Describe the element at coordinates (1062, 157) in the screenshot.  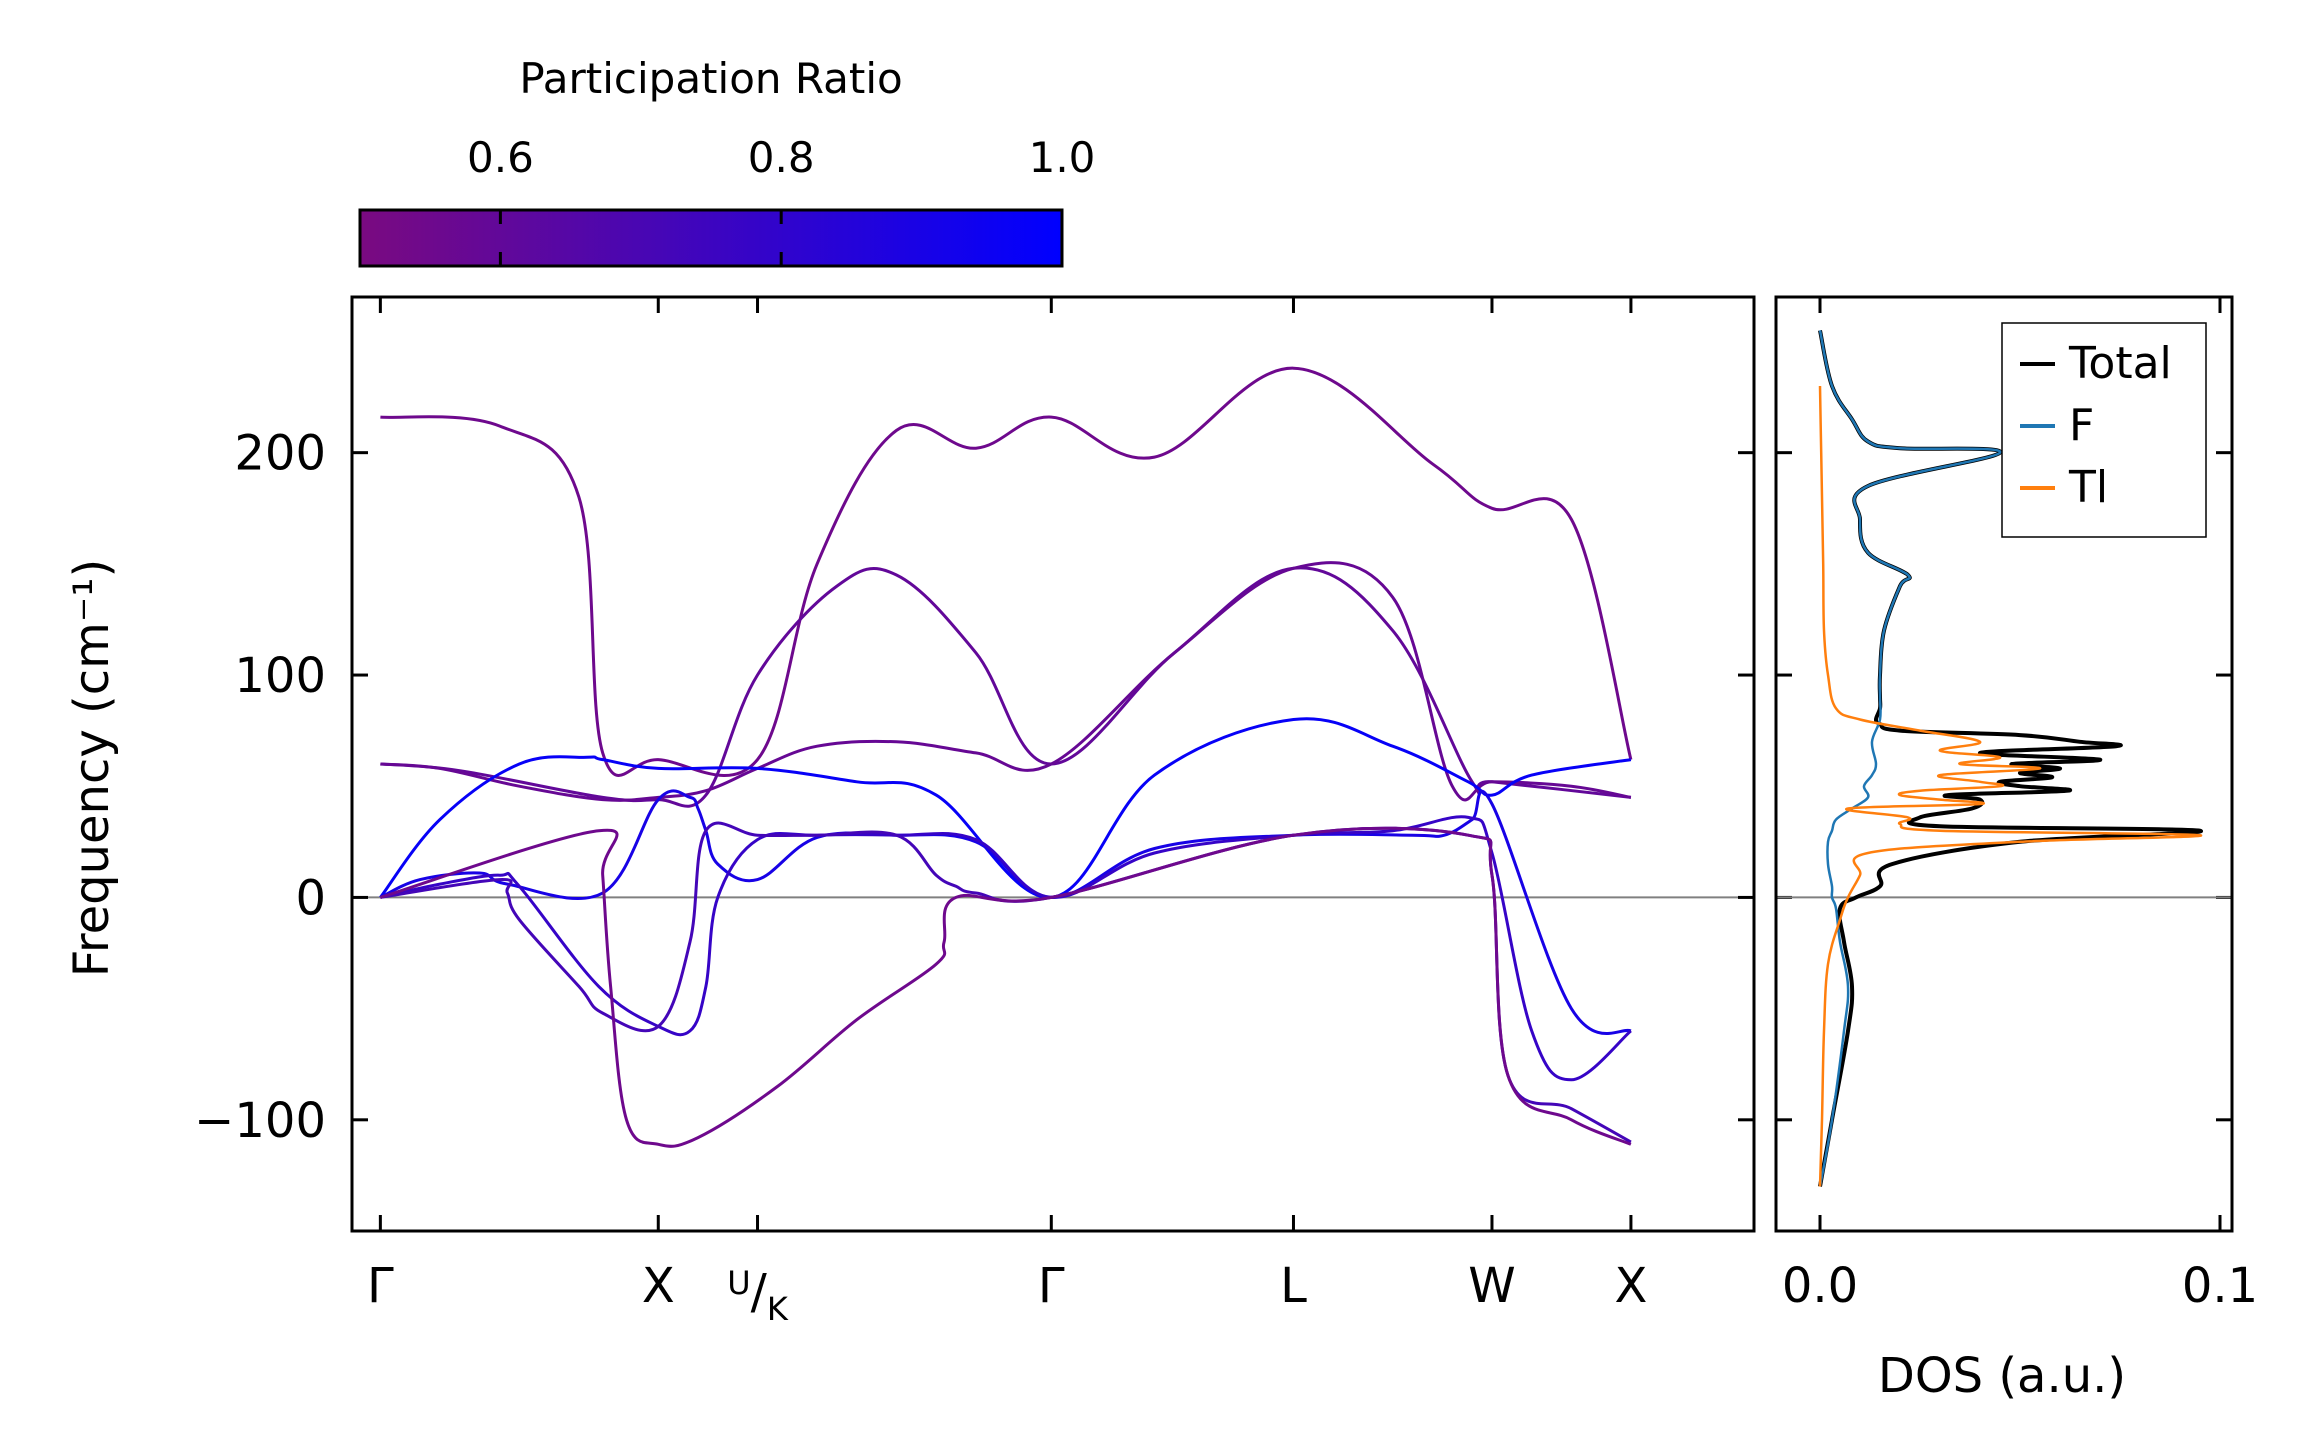
I see `colorbar-tick-label: 1.0` at that location.